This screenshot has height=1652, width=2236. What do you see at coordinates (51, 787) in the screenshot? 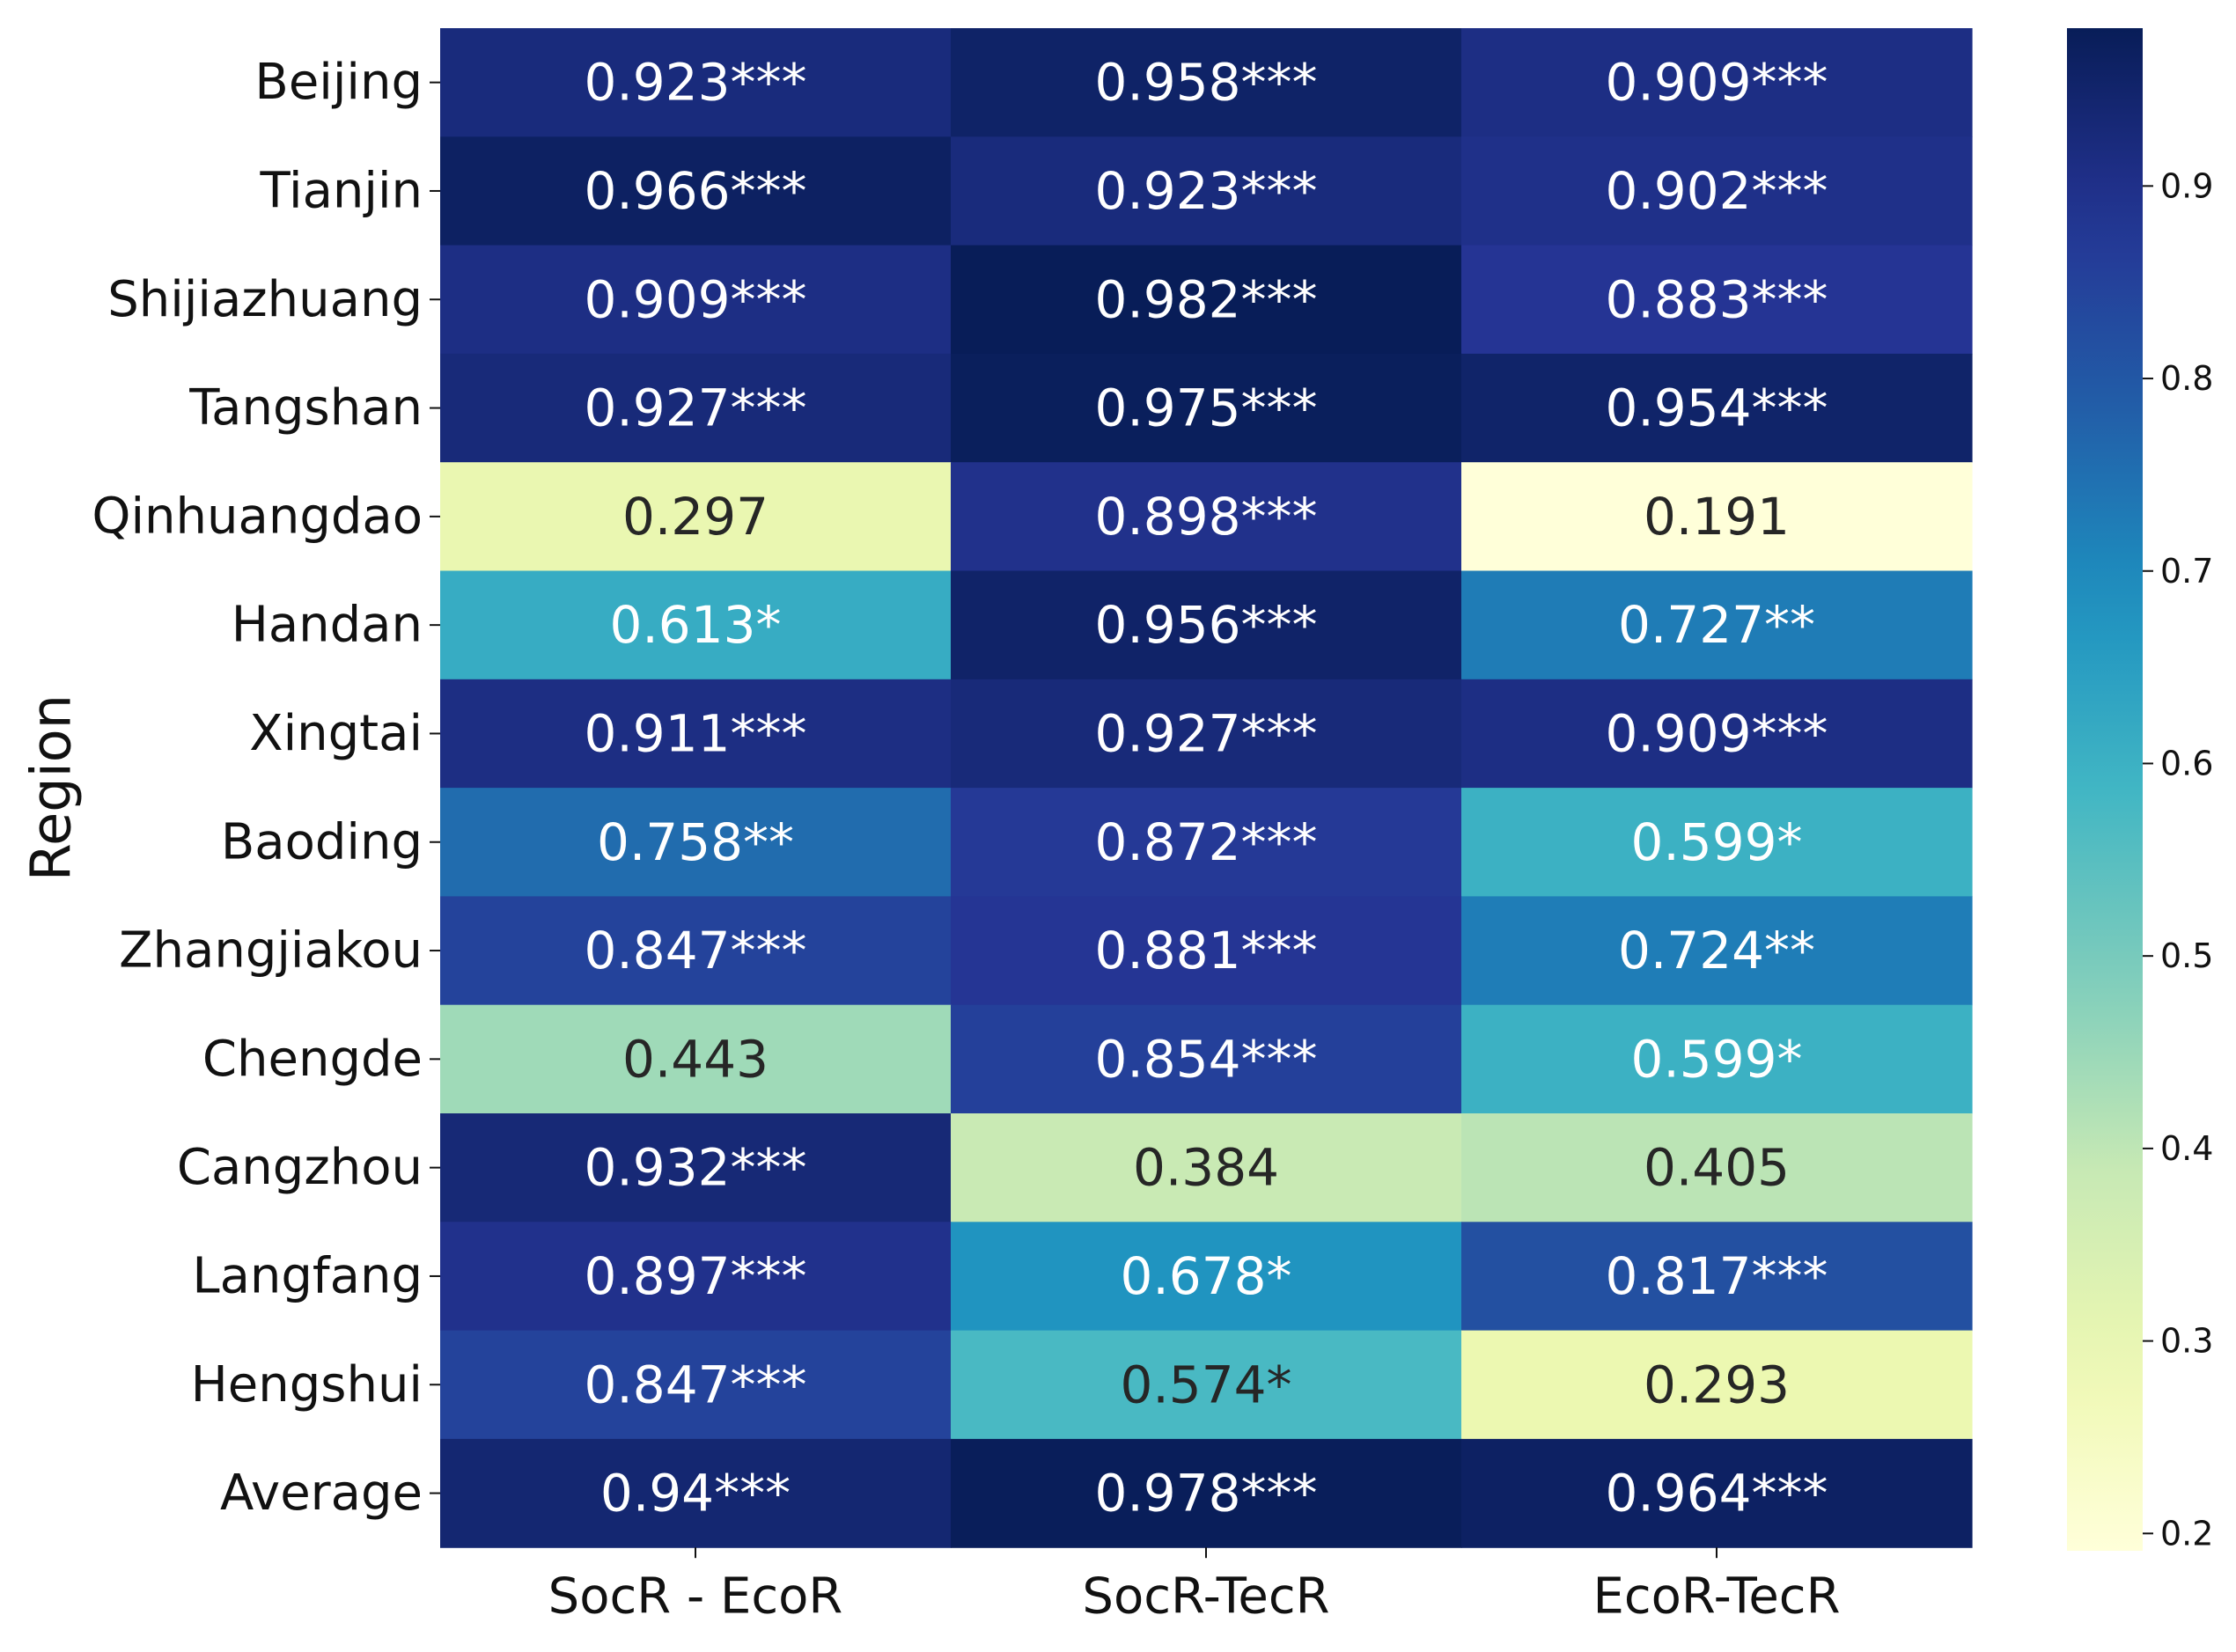
I see `y-axis-label: Region` at bounding box center [51, 787].